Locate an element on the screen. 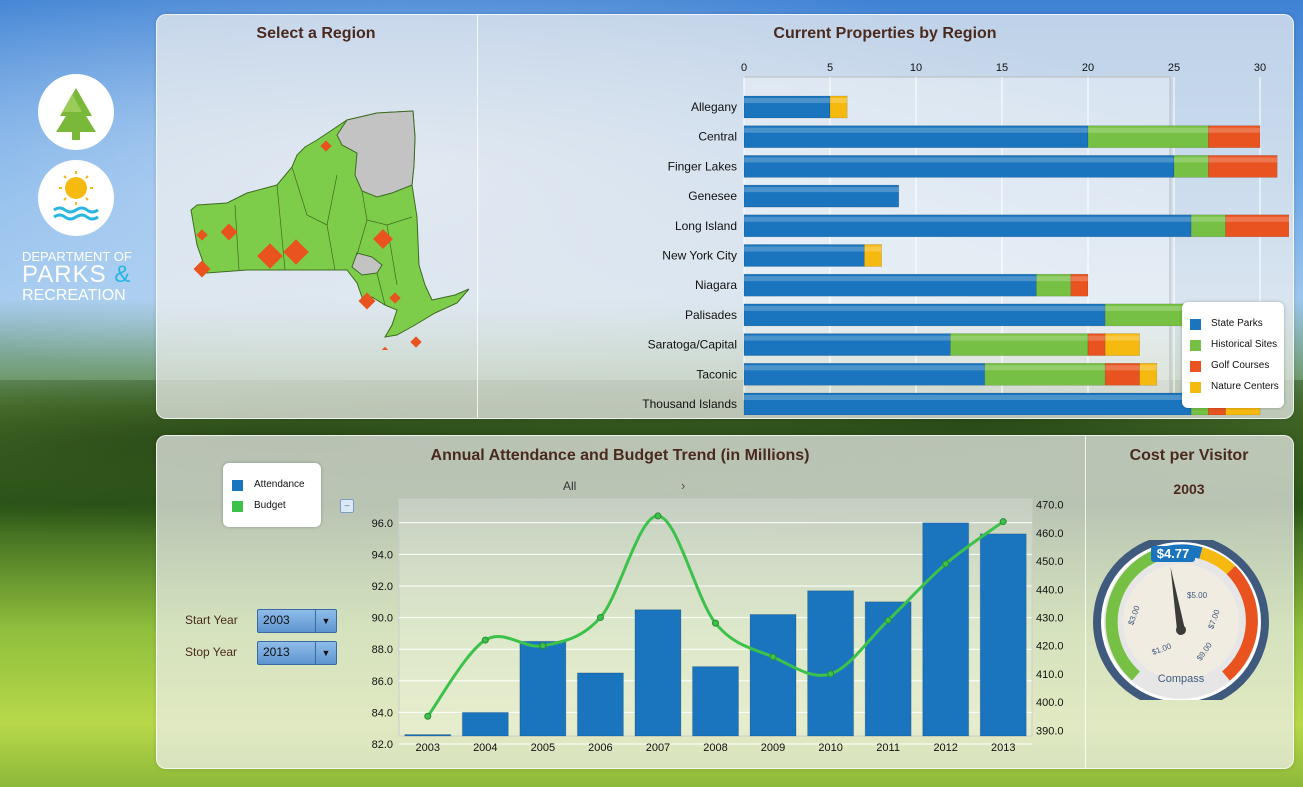 This screenshot has width=1303, height=787. x-tick-label: 10 is located at coordinates (916, 68).